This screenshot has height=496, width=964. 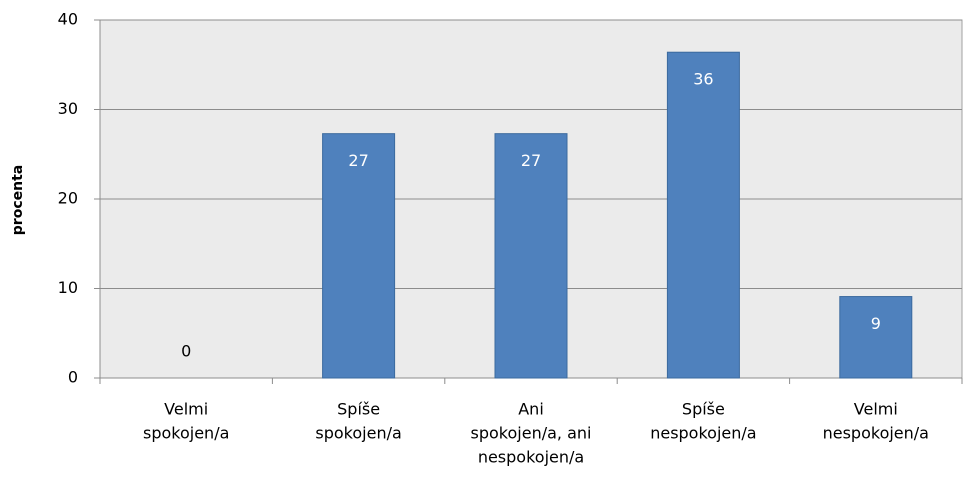 I want to click on y-tick-label: 30, so click(x=68, y=108).